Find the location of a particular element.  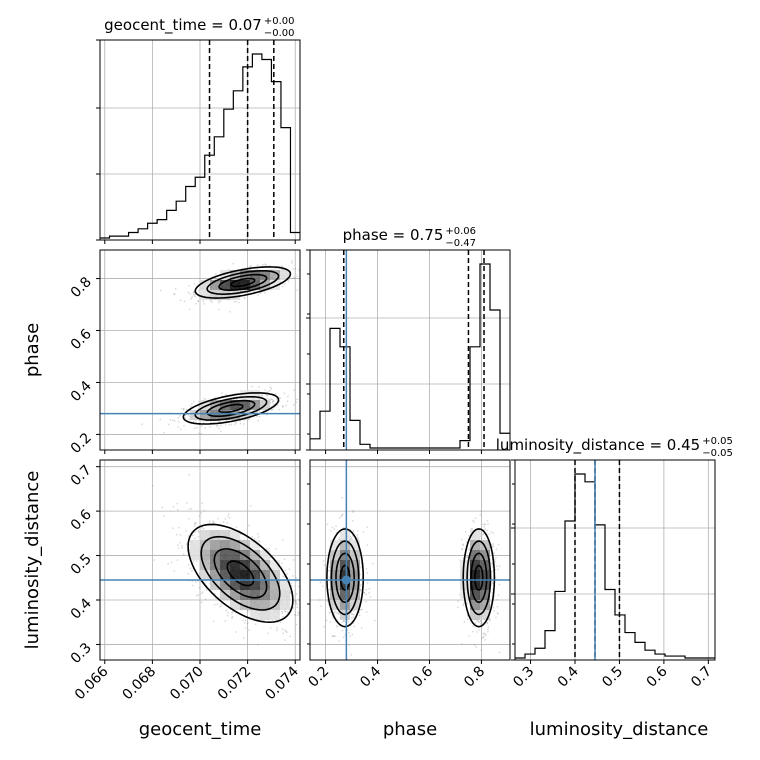

title-upper-error: +0.05 is located at coordinates (717, 441).